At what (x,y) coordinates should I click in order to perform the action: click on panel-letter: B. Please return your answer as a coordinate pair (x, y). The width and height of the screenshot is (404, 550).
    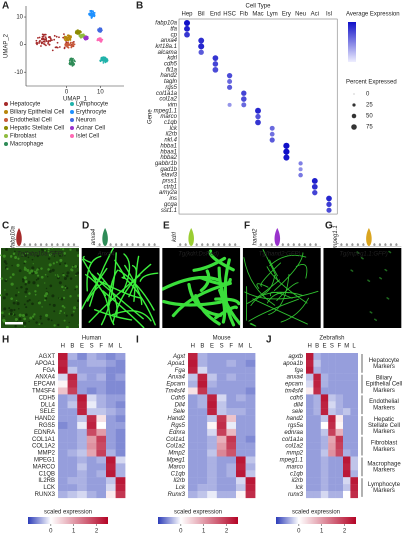
    Looking at the image, I should click on (139, 6).